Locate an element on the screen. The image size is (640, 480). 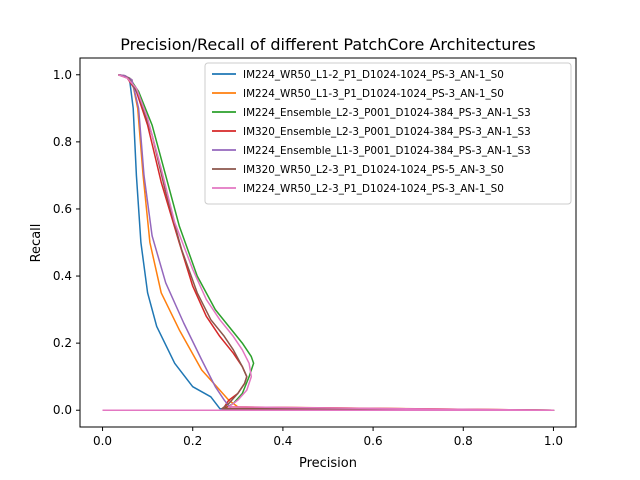
x-tick-label: 0.2 is located at coordinates (192, 441).